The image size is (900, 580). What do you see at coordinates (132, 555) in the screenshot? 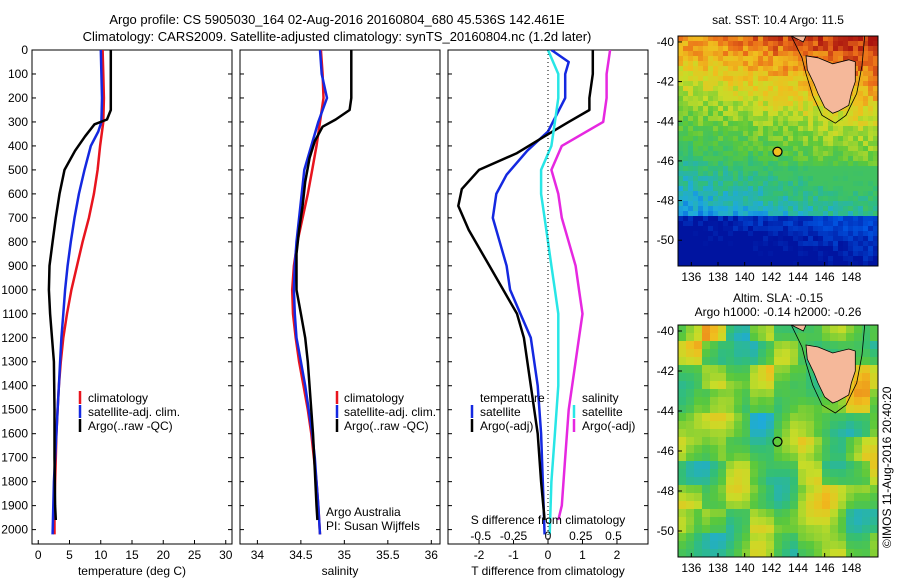
I see `x-tick-label: 15` at bounding box center [132, 555].